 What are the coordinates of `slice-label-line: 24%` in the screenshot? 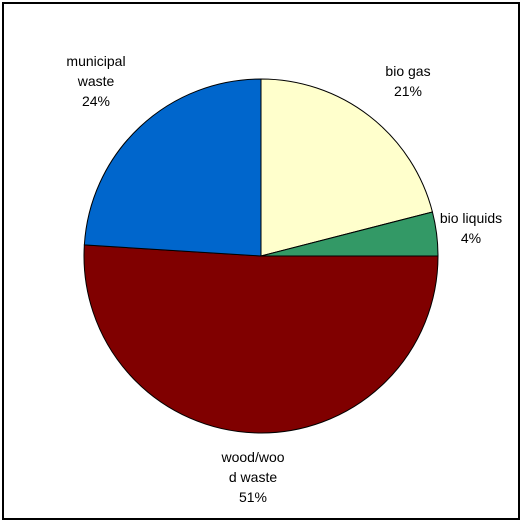 It's located at (96, 101).